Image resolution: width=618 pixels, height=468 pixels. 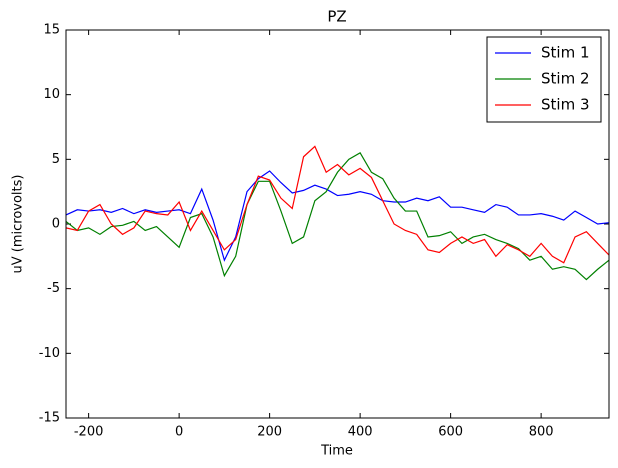 What do you see at coordinates (360, 432) in the screenshot?
I see `x-tick-label: 400` at bounding box center [360, 432].